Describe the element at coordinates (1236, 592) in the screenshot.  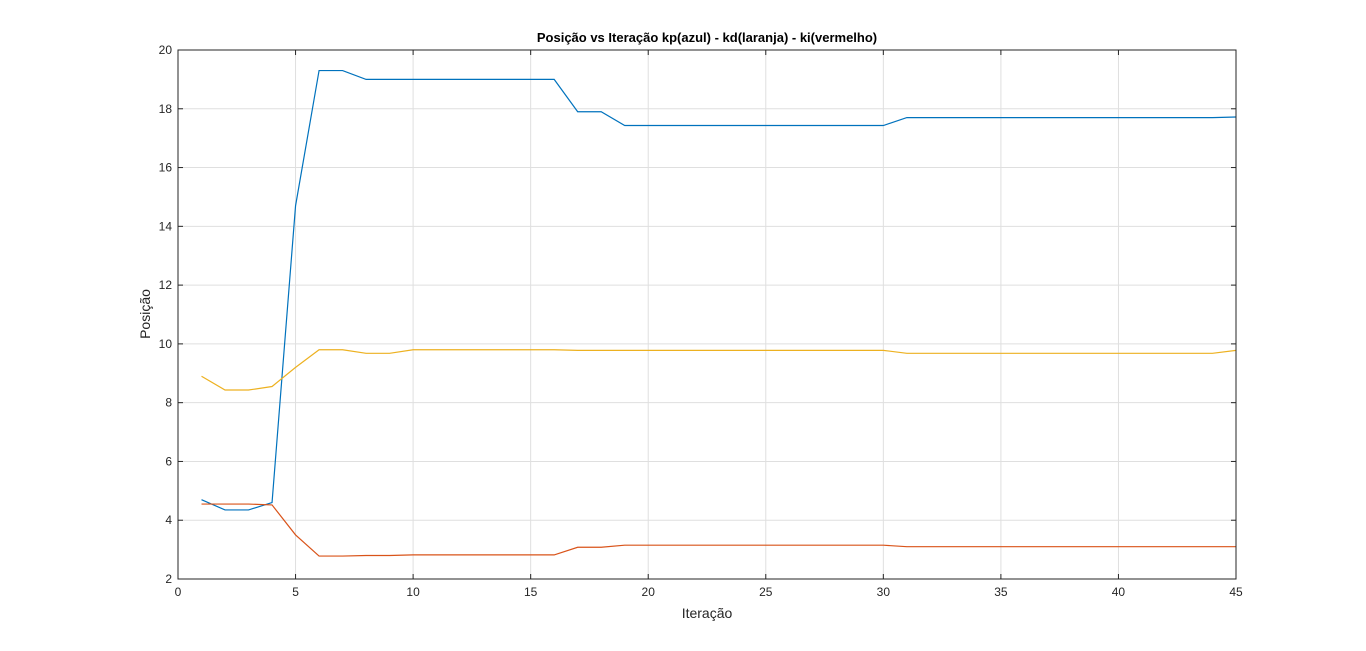
I see `x-tick-label: 45` at that location.